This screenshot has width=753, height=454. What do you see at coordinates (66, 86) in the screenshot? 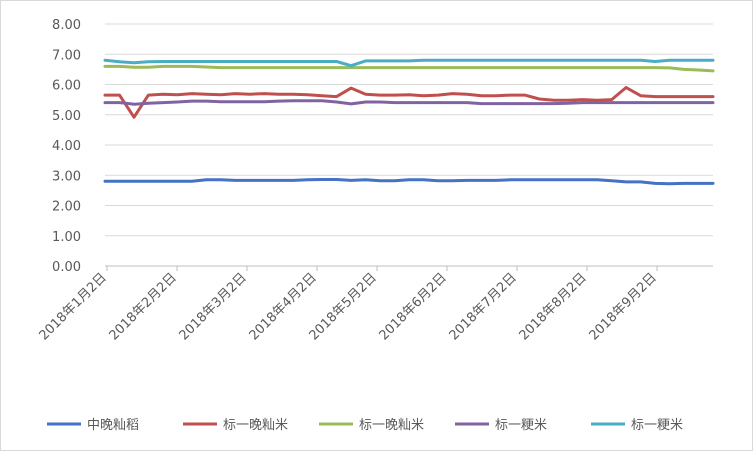
I see `y-tick-label: 6.00` at bounding box center [66, 86].